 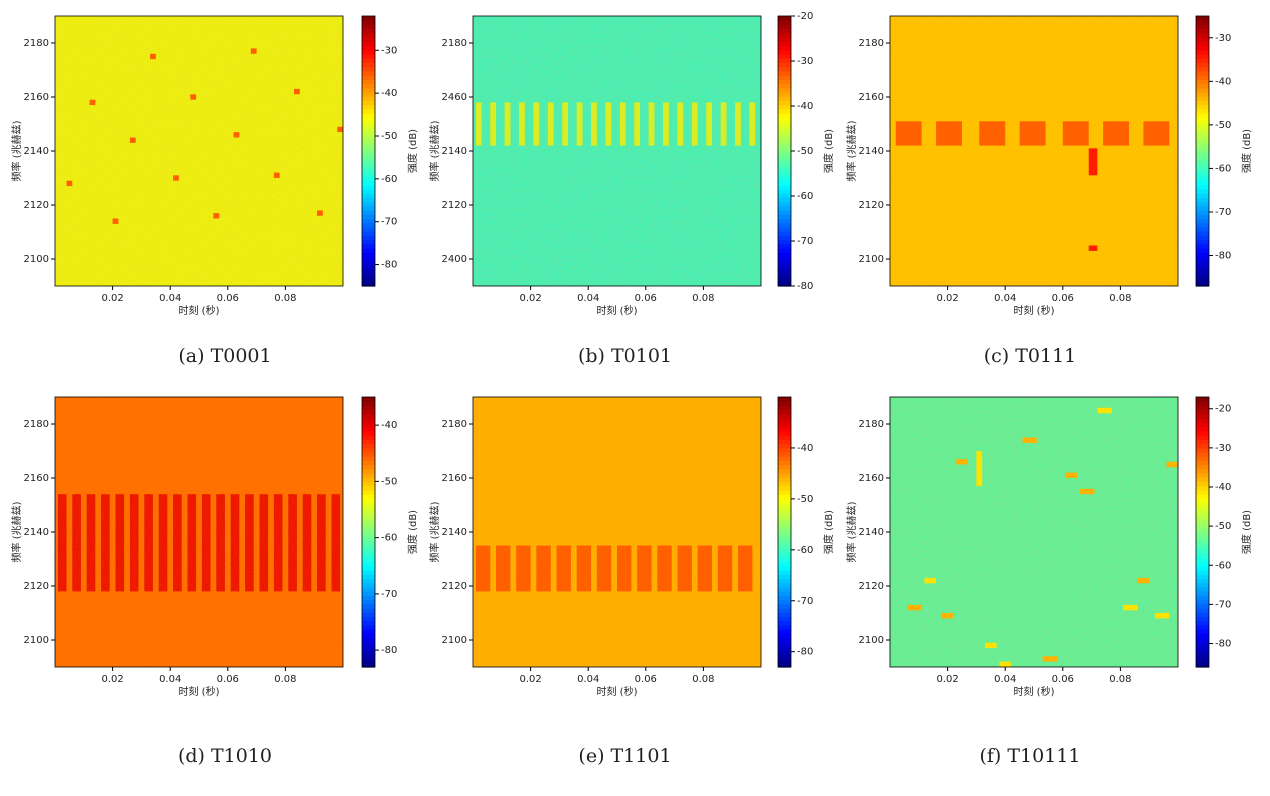 What do you see at coordinates (454, 586) in the screenshot?
I see `y-tick-label: 2120` at bounding box center [454, 586].